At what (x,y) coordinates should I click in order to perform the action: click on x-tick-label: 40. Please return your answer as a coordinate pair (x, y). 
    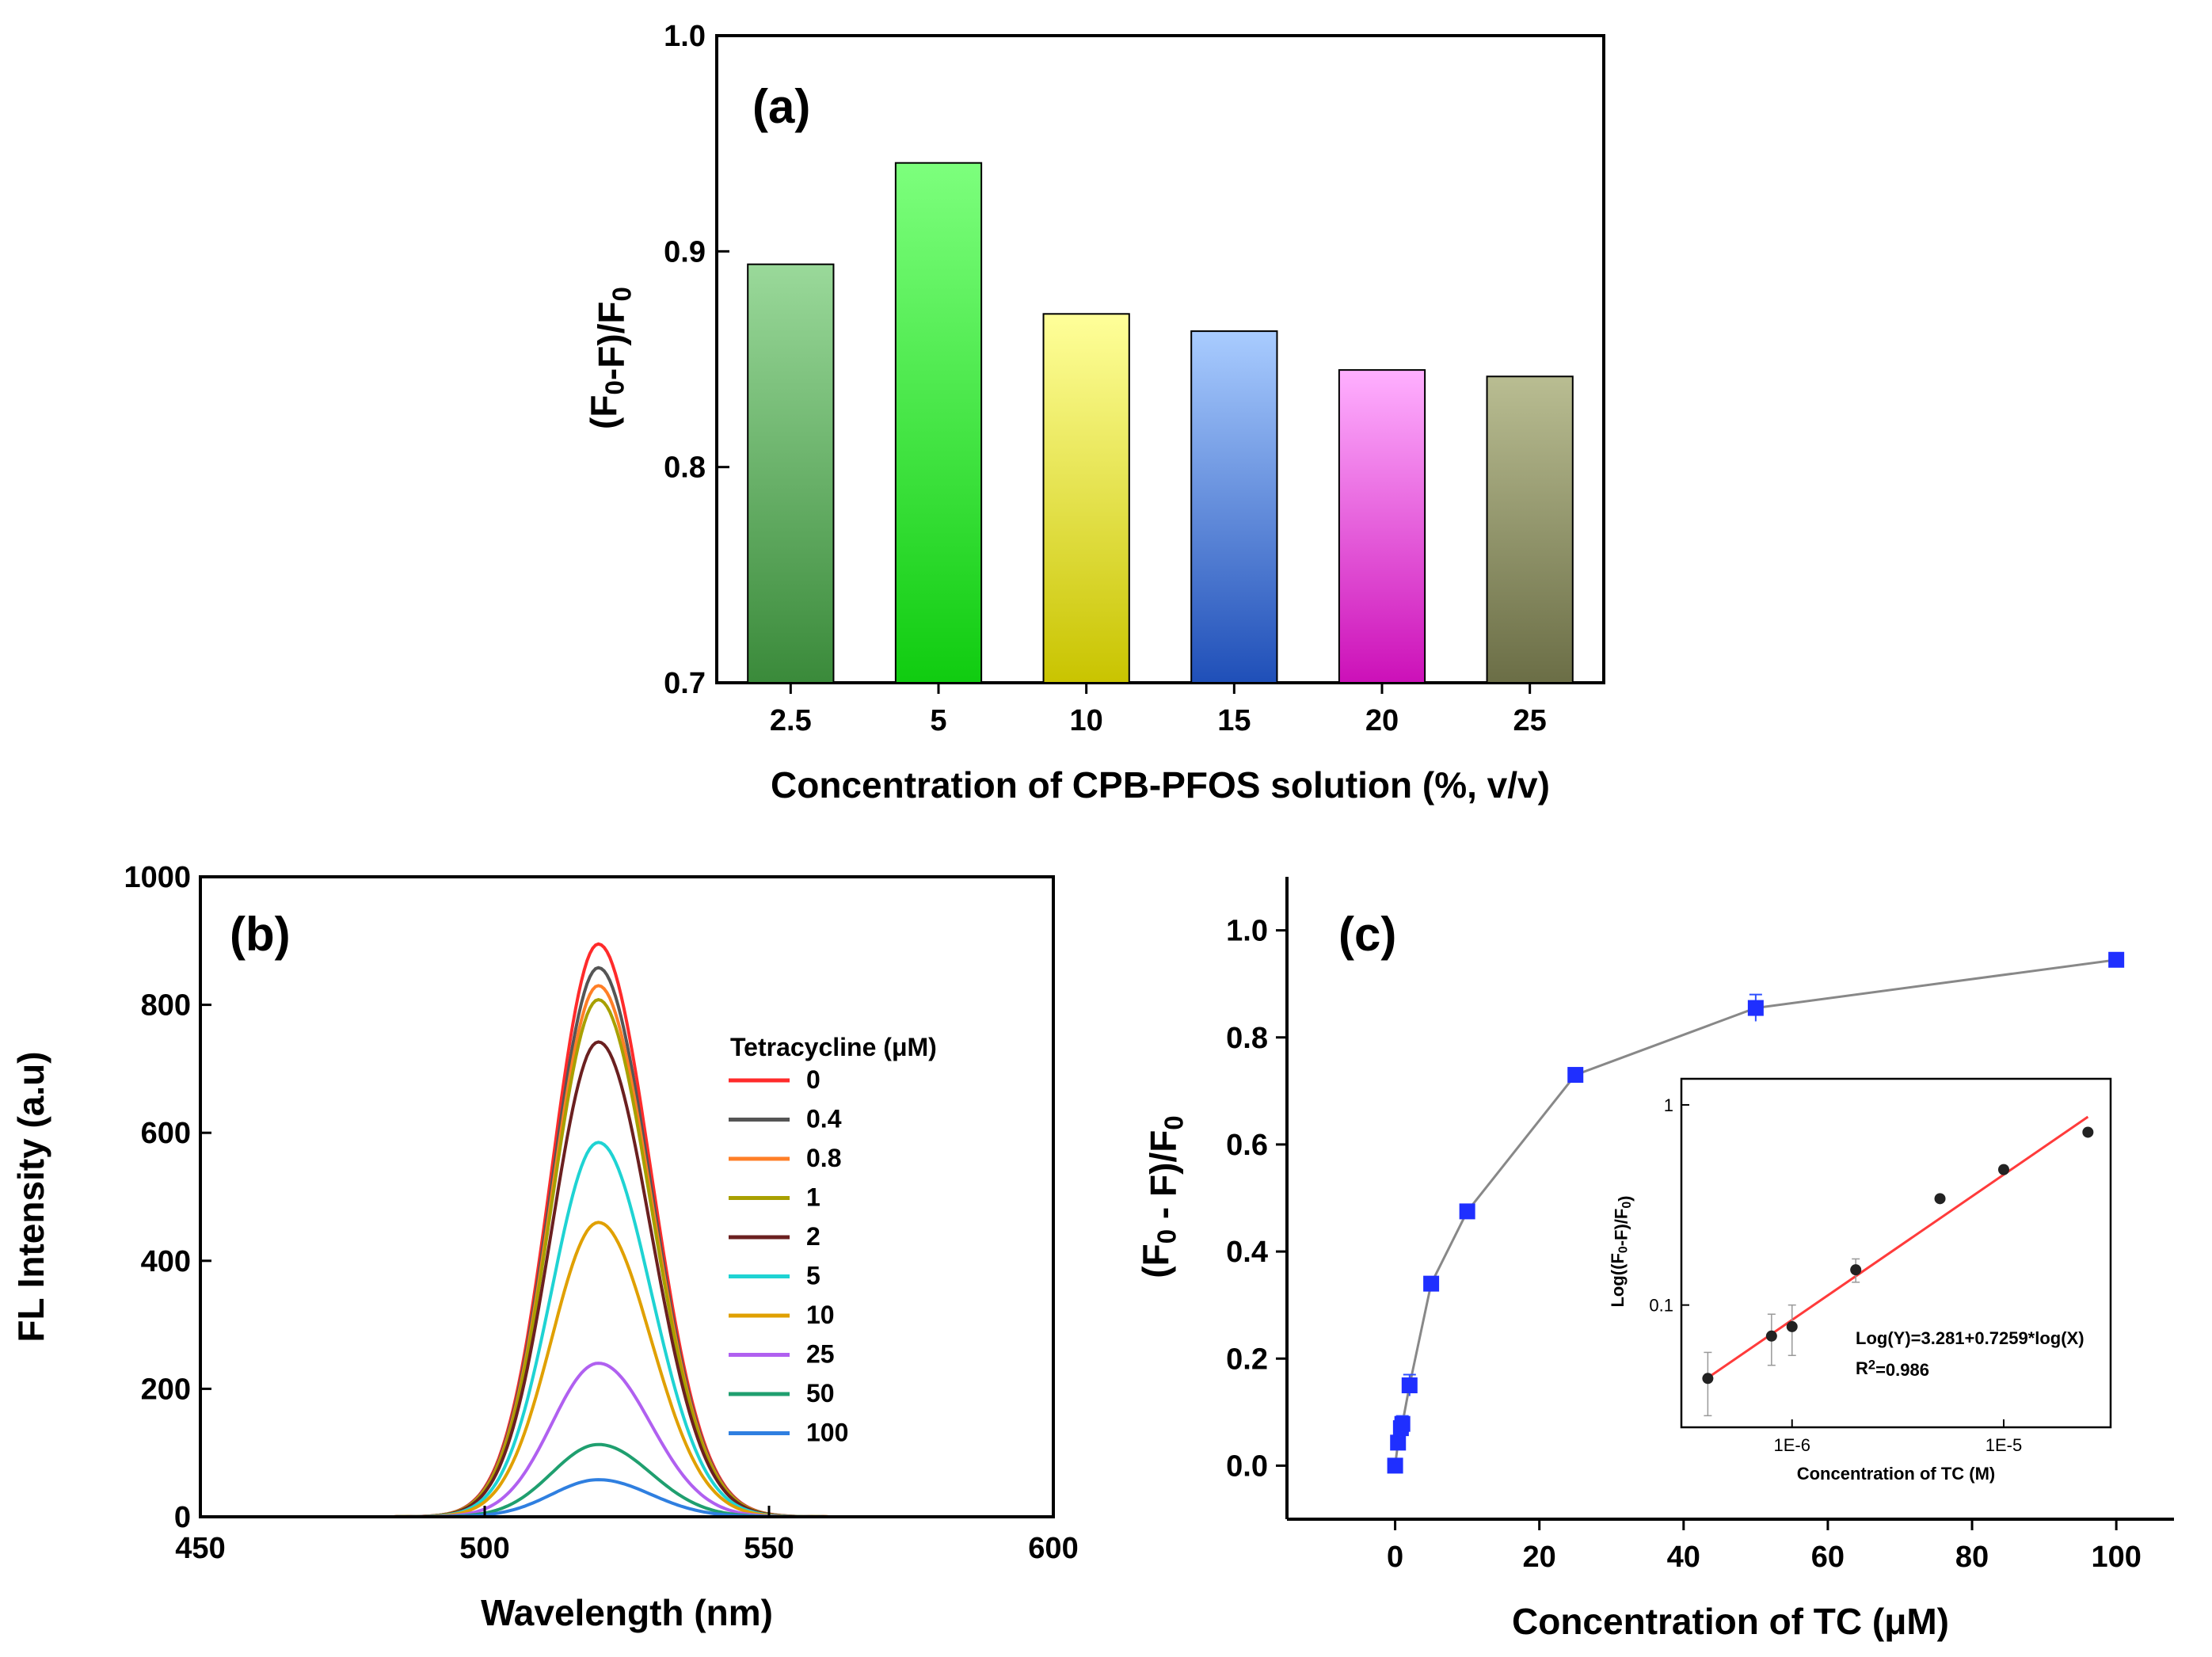
    Looking at the image, I should click on (1683, 1557).